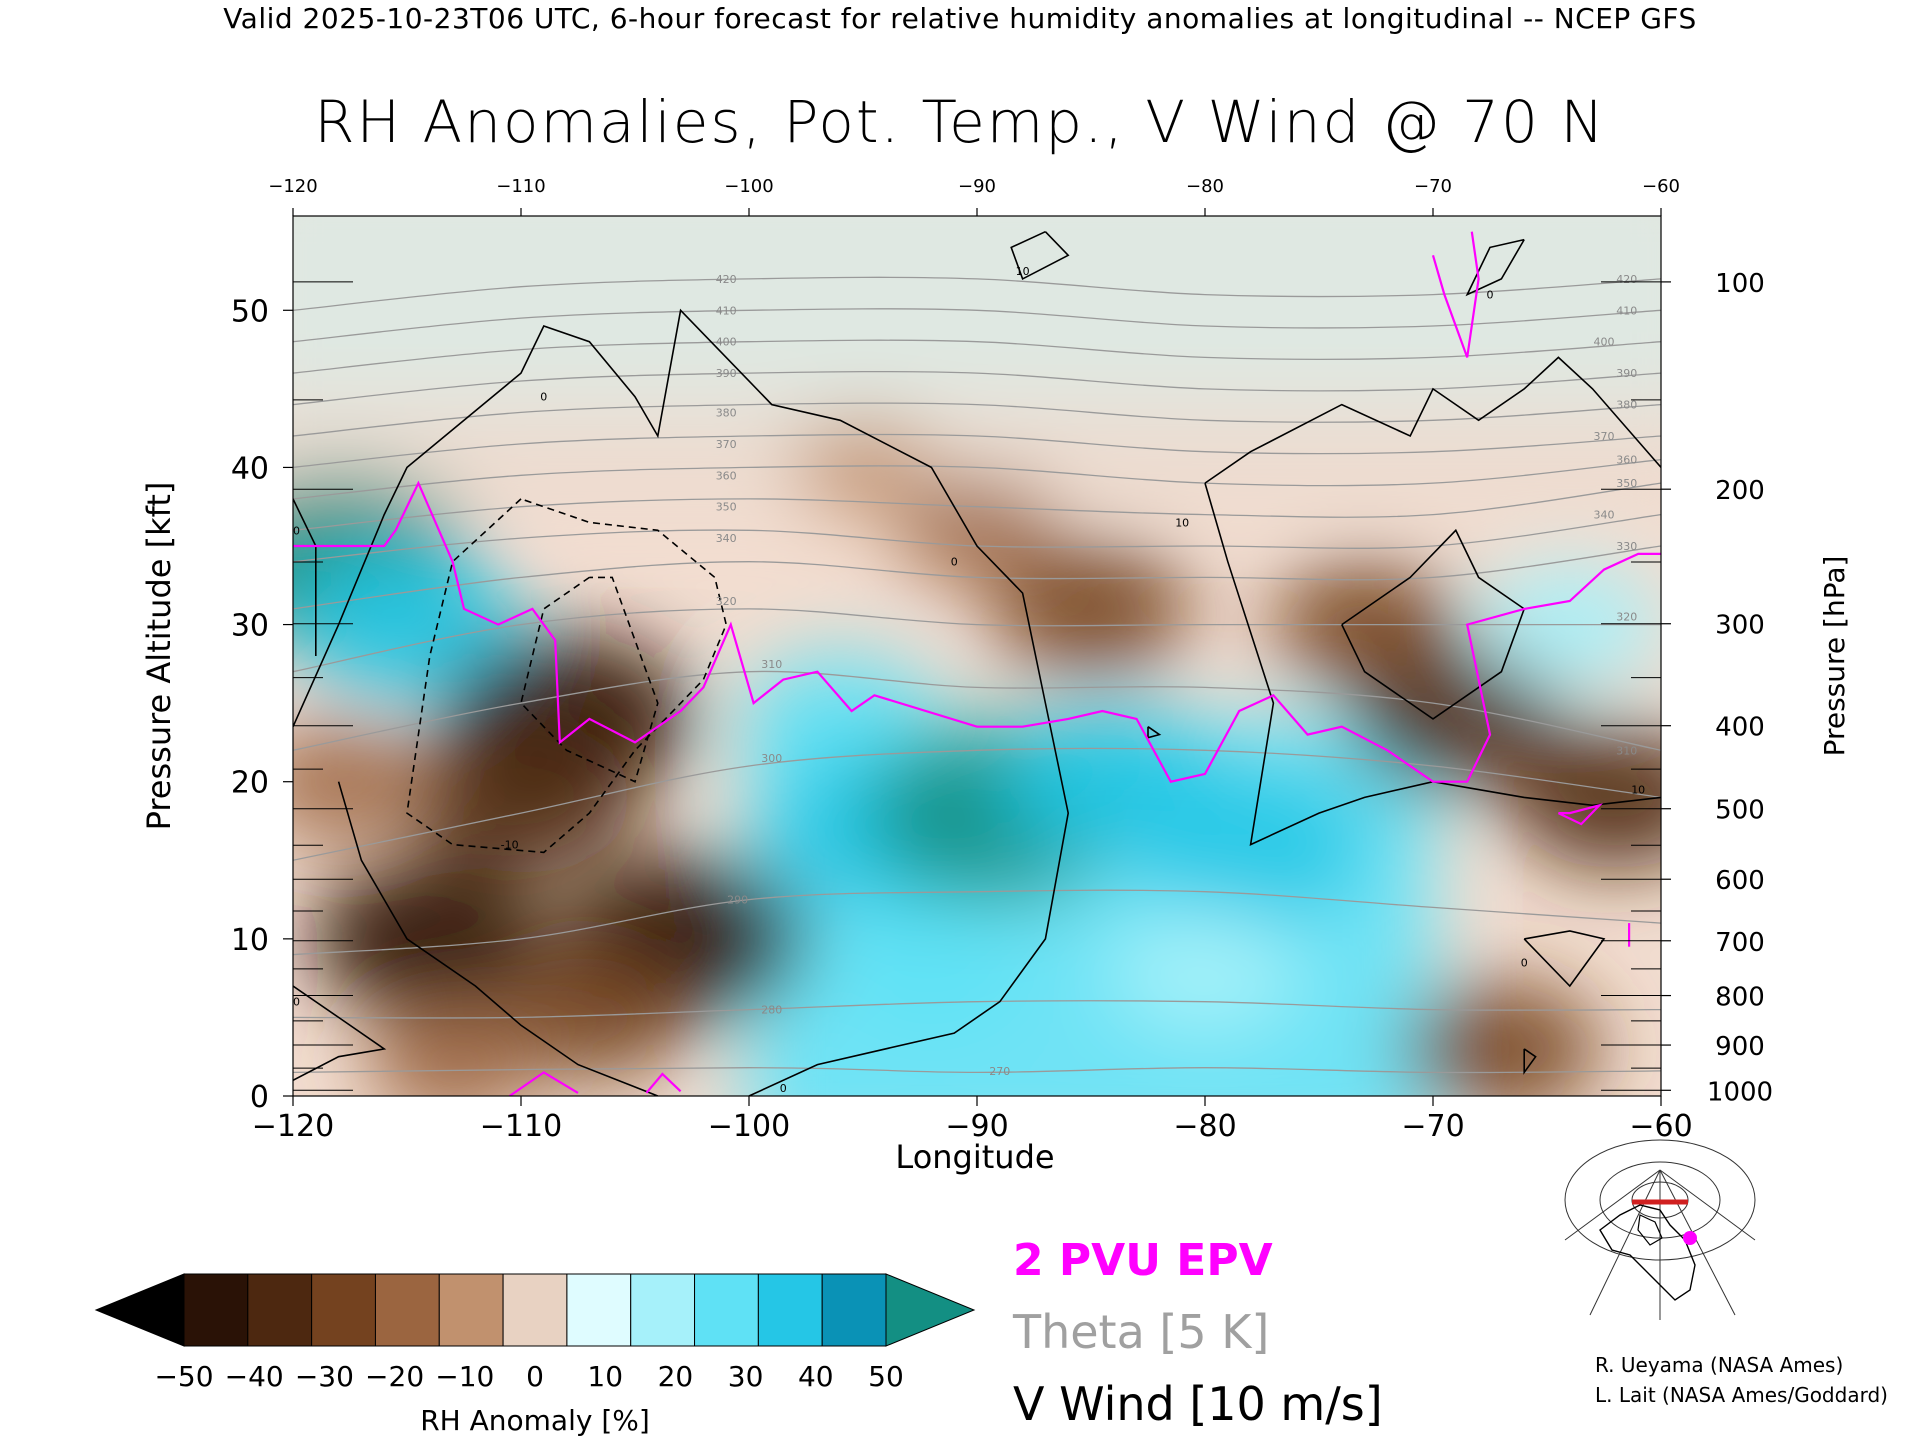  What do you see at coordinates (977, 186) in the screenshot?
I see `x-top-tick-label: −90` at bounding box center [977, 186].